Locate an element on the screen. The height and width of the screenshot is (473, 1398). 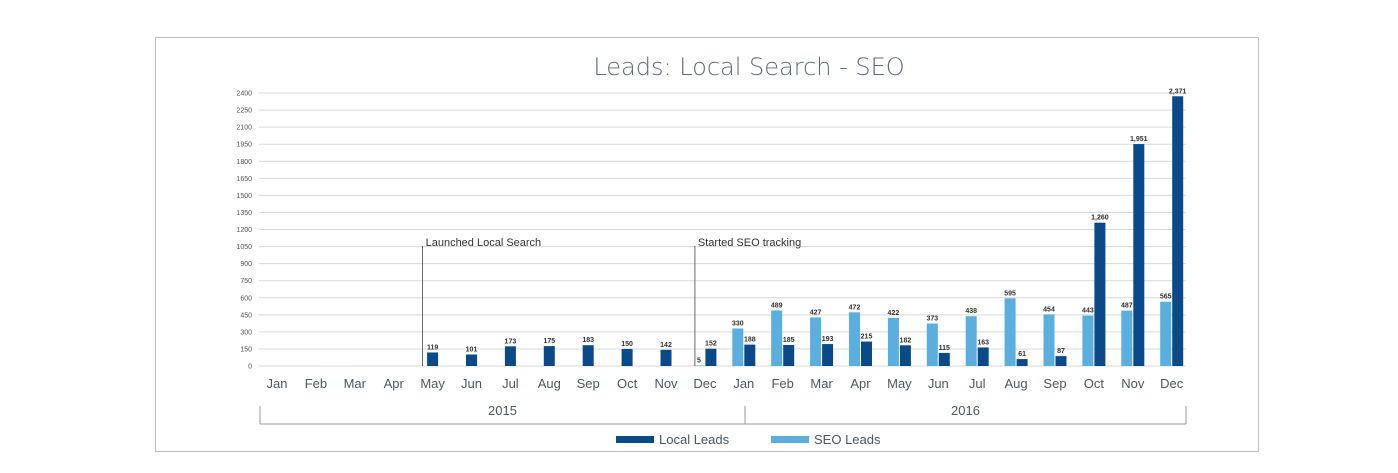
local-data-label: 150 is located at coordinates (627, 344).